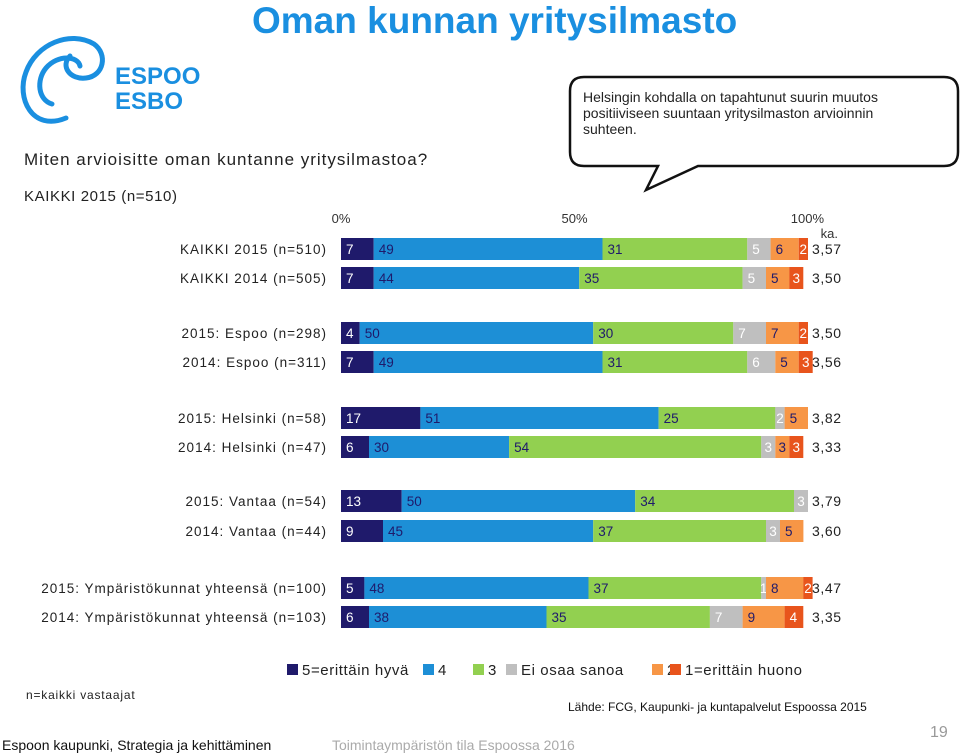 The image size is (960, 754). I want to click on bar-row: KAIKKI 2014 (n=505) 7 44 35 5 5 3 3,50, so click(511, 278).